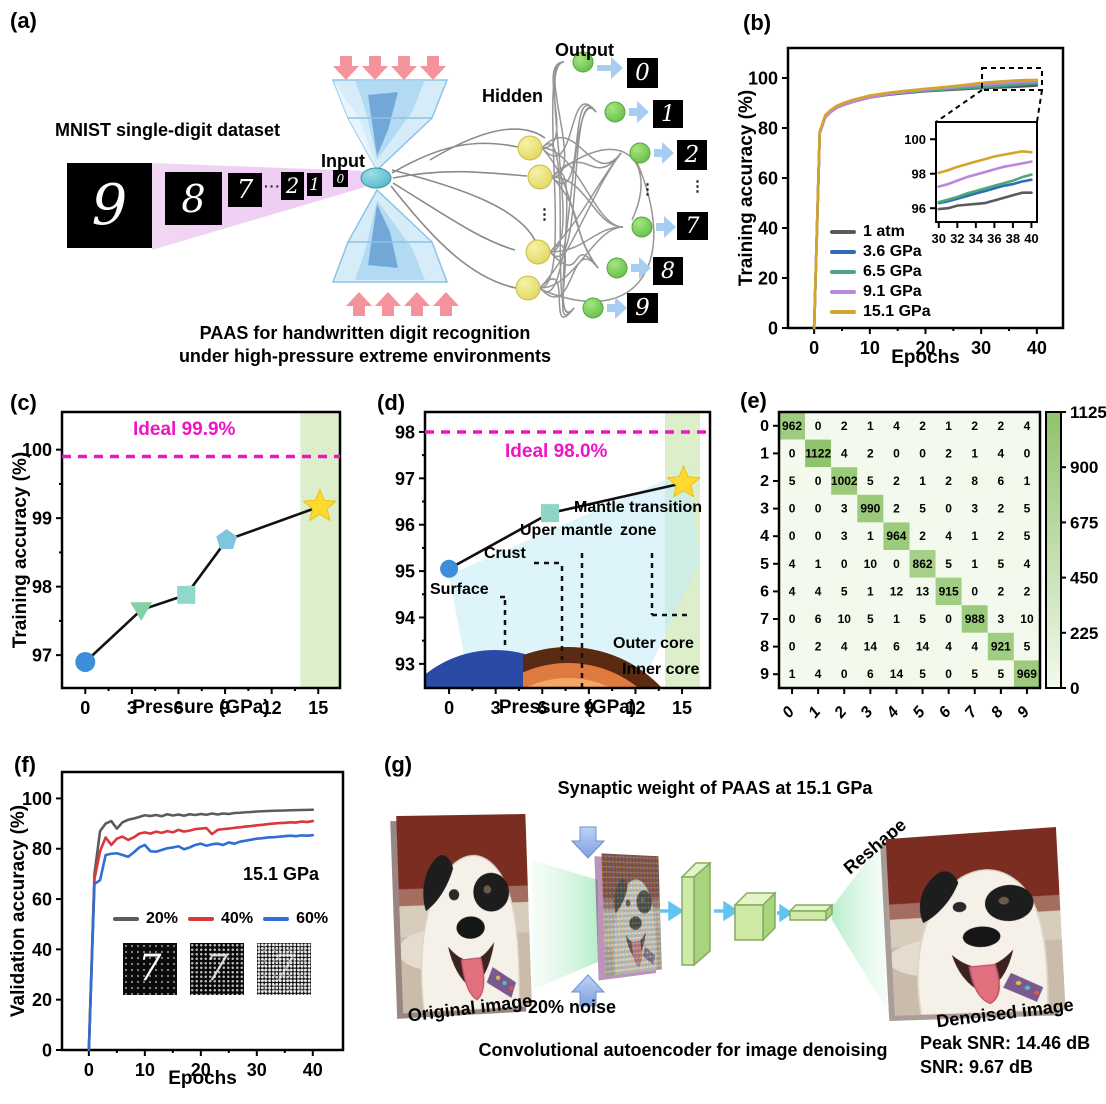 The width and height of the screenshot is (1106, 1104). I want to click on hidden-ellipsis: ⋮, so click(545, 214).